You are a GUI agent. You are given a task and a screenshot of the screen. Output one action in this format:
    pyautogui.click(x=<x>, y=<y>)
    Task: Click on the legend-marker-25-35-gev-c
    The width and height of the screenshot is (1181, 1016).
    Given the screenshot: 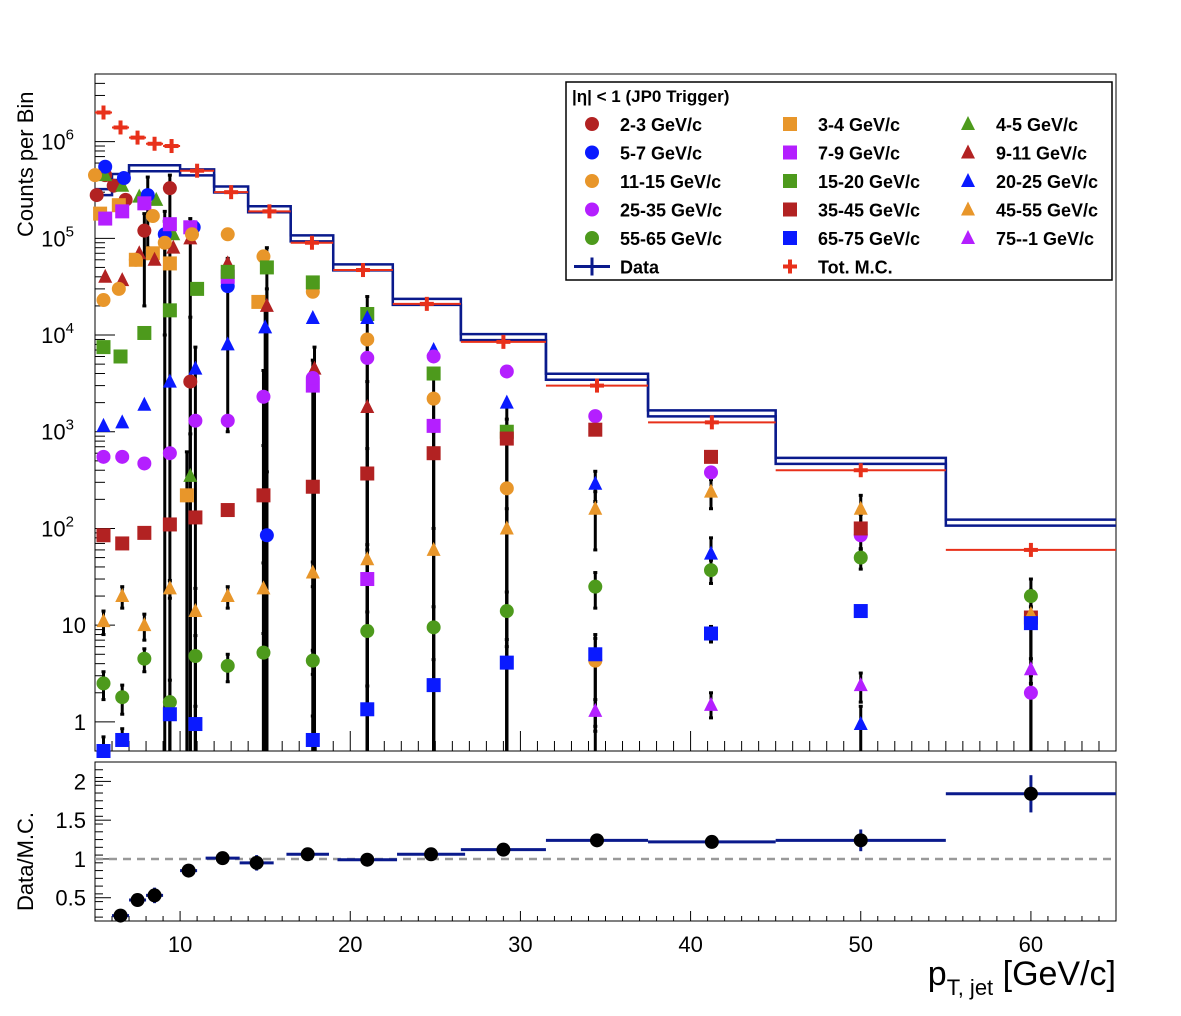 What is the action you would take?
    pyautogui.click(x=592, y=209)
    